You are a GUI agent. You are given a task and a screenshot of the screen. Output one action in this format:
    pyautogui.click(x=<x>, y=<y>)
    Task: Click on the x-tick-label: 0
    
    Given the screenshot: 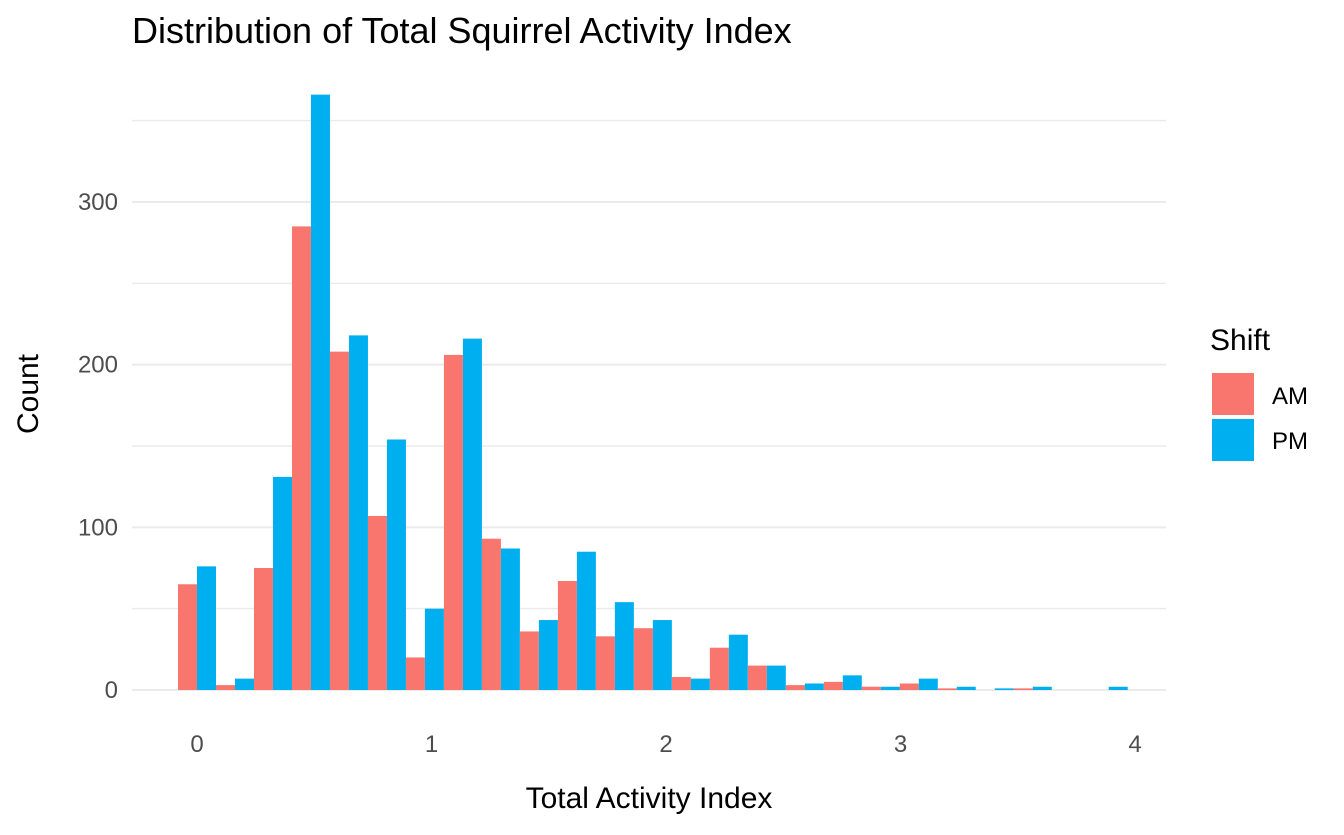 What is the action you would take?
    pyautogui.click(x=196, y=744)
    